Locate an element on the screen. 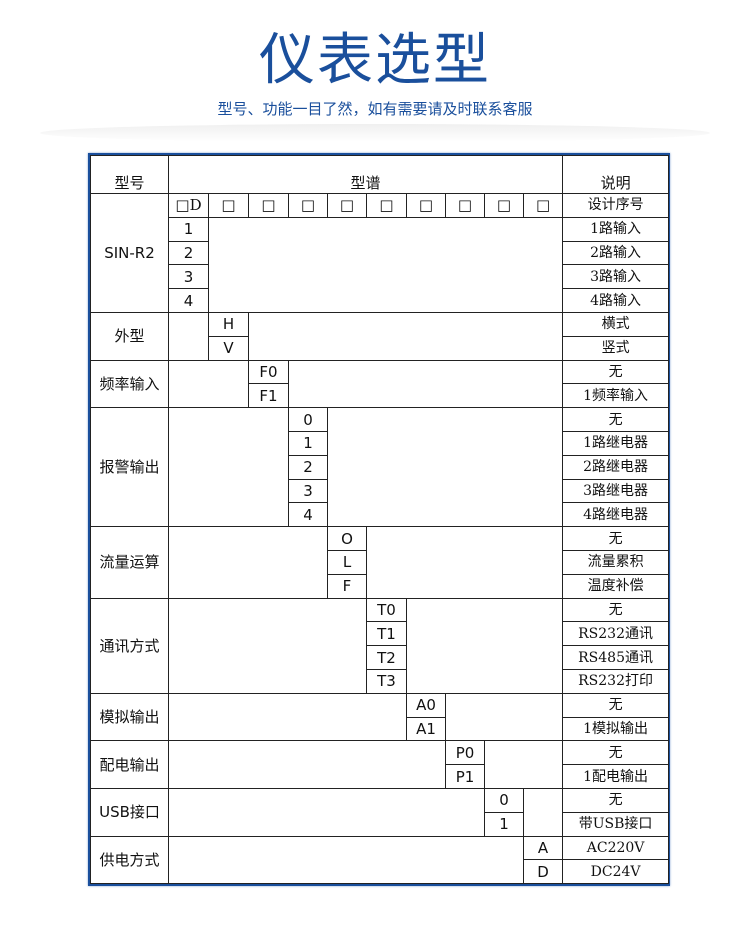 Image resolution: width=750 pixels, height=926 pixels. option-description: 温度补偿 is located at coordinates (616, 586).